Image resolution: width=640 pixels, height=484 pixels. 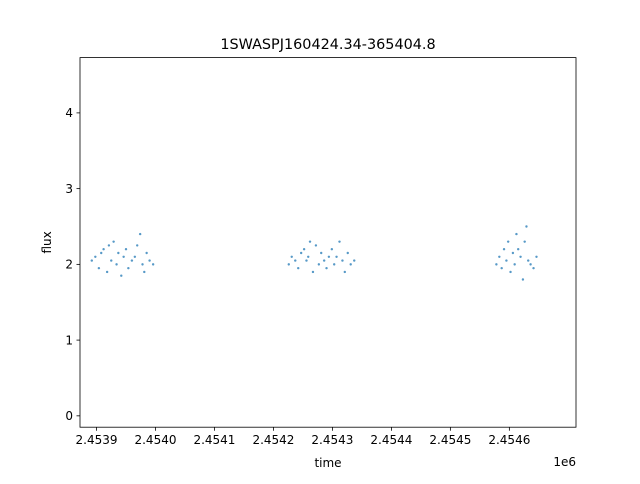 I want to click on x-tick-label: 2.4546, so click(x=509, y=440).